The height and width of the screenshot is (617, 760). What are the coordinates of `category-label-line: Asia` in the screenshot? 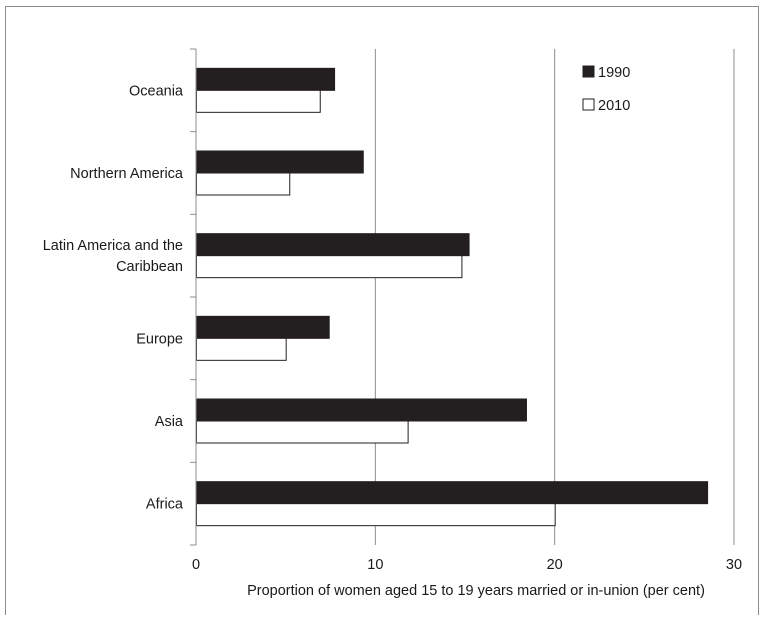 It's located at (169, 422).